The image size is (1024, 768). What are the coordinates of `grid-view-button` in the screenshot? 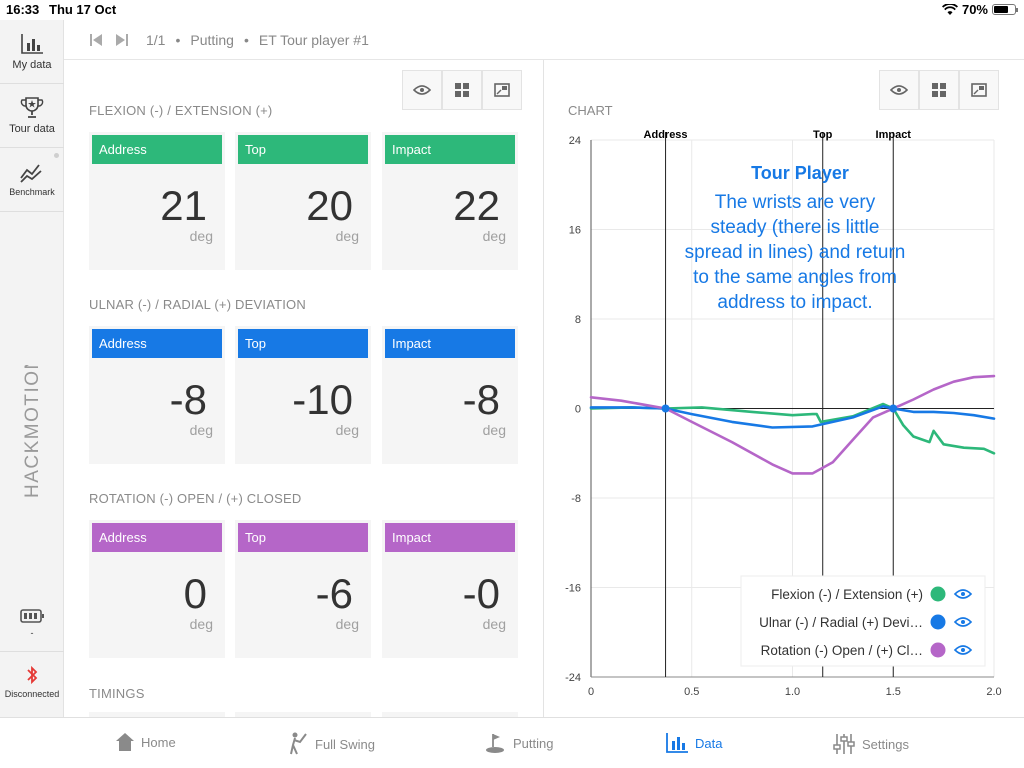 It's located at (462, 90).